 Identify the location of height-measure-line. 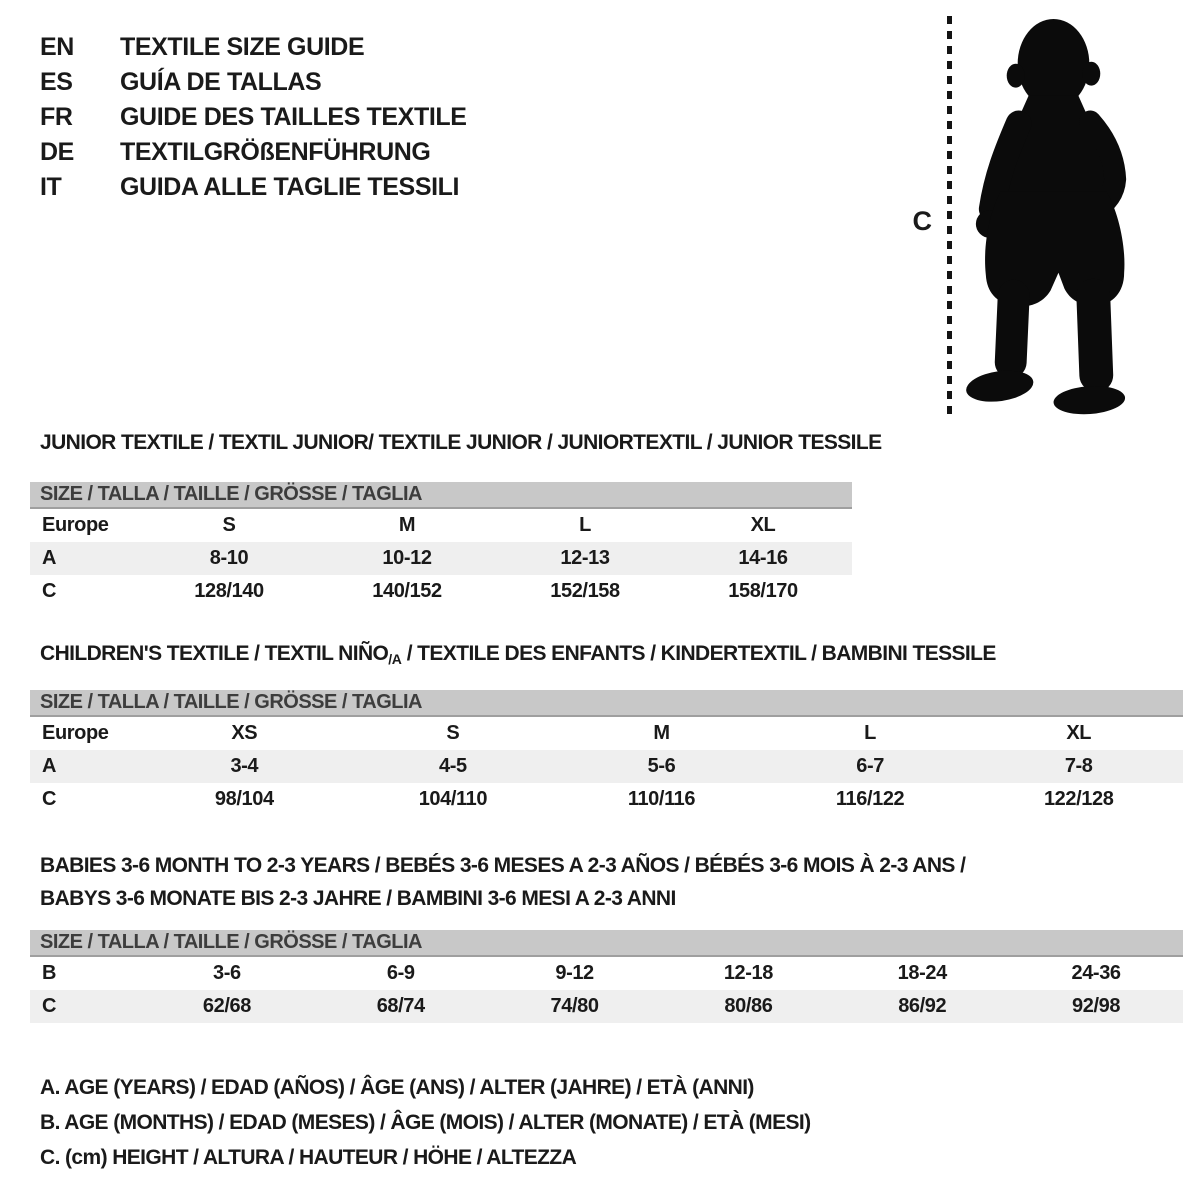
(949, 217).